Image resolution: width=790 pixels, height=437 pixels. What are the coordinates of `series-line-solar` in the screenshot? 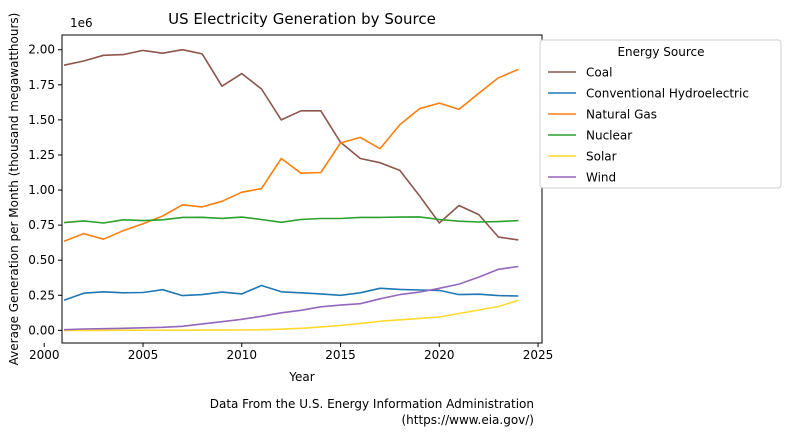 It's located at (291, 315).